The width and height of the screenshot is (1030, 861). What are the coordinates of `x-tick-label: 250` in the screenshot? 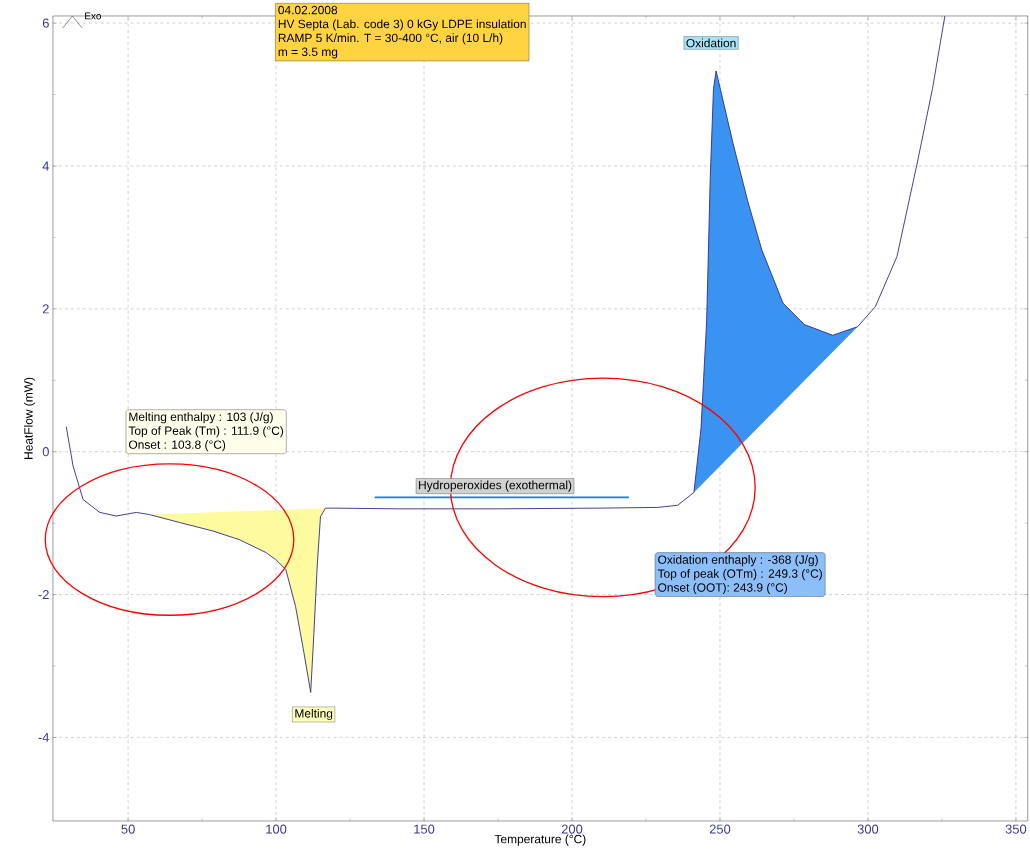 It's located at (720, 829).